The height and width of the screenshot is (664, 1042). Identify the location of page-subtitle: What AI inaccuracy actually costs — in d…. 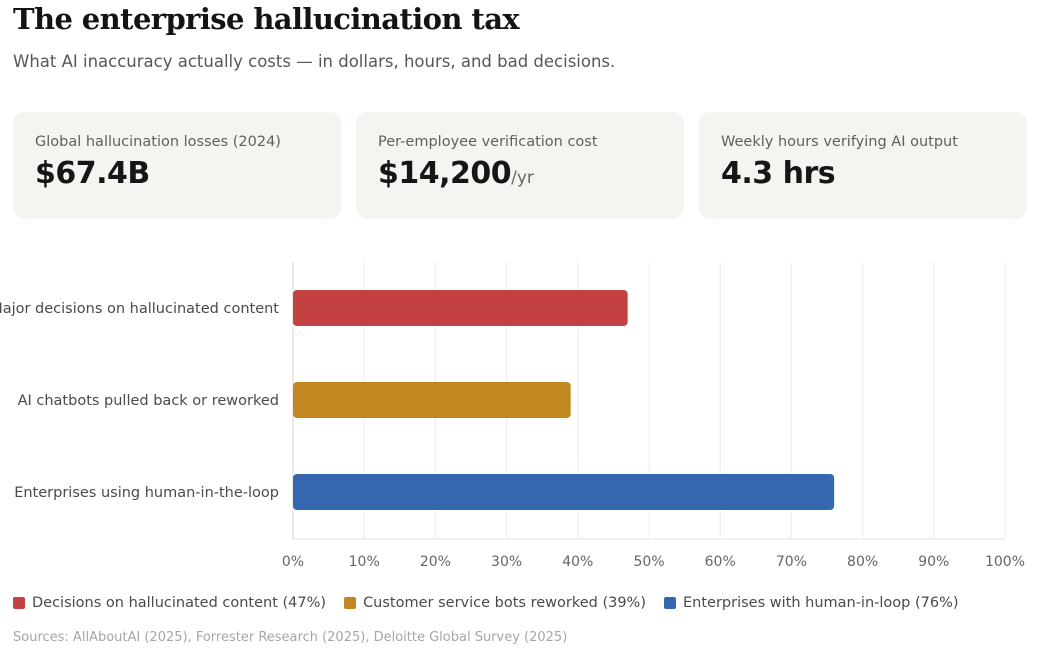
(314, 61).